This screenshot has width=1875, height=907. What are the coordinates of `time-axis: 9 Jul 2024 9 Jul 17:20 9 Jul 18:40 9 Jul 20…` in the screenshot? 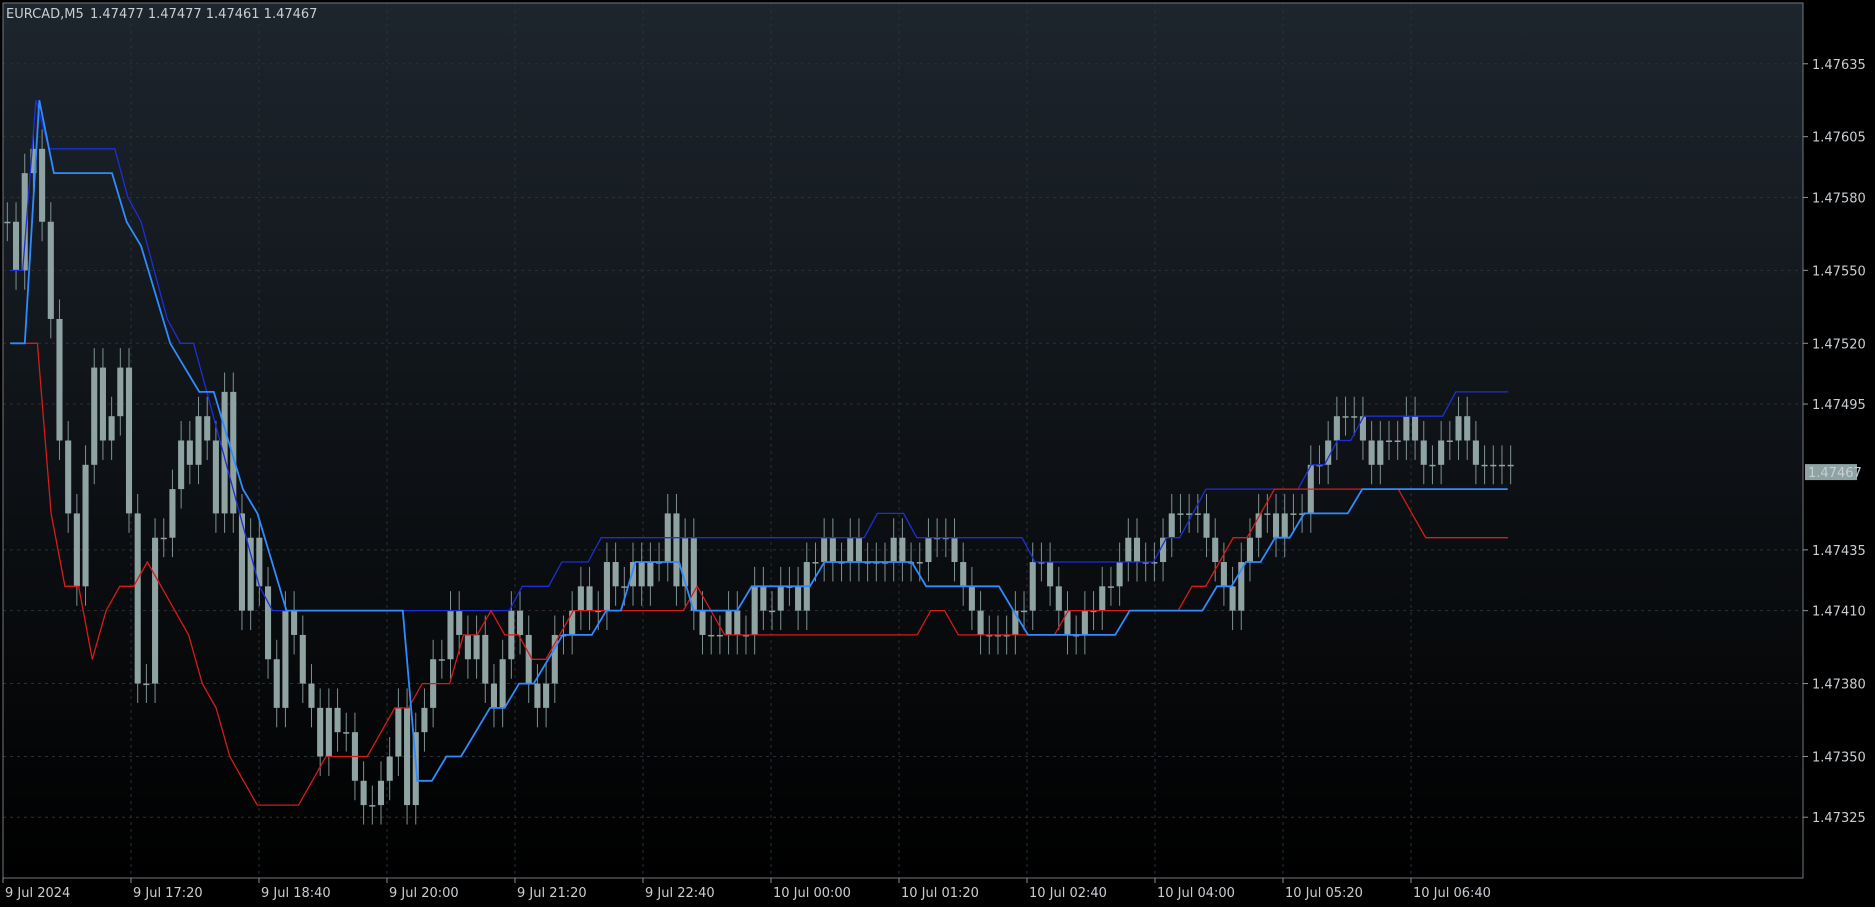 It's located at (746, 889).